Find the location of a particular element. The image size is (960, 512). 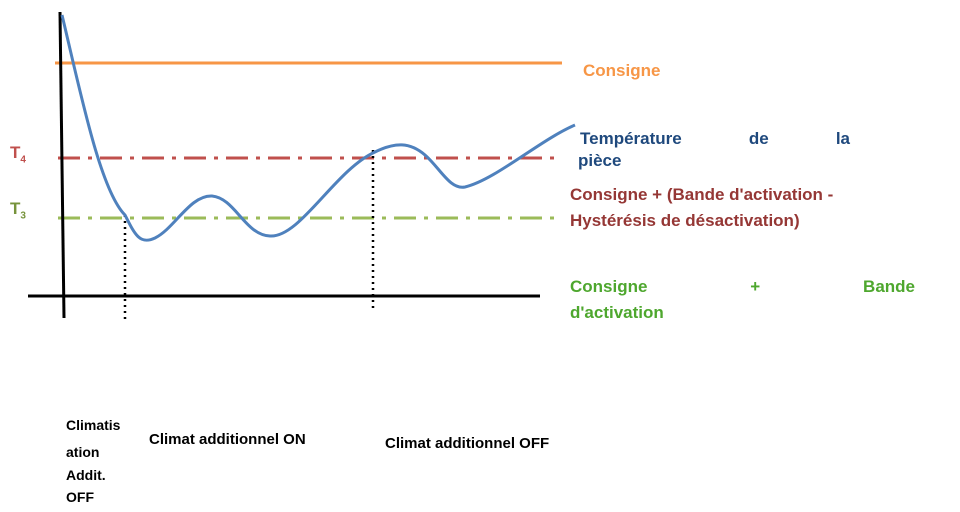

clim-off-label: ation is located at coordinates (83, 452).